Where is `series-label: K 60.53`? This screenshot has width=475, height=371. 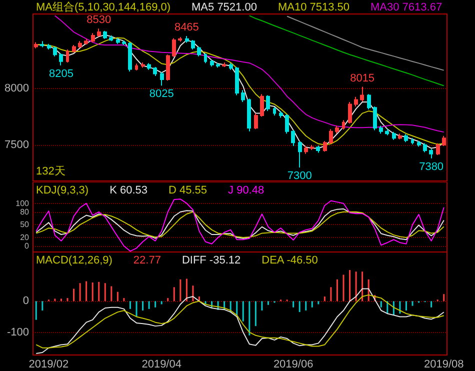 series-label: K 60.53 is located at coordinates (129, 190).